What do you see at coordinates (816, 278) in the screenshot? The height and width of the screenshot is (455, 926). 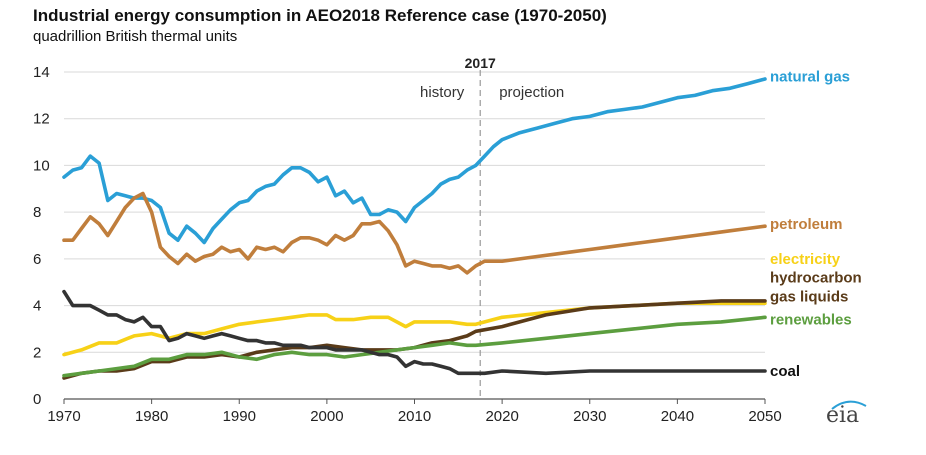 I see `series-label-hydrocarbon-gas-liquids: hydrocarbon` at bounding box center [816, 278].